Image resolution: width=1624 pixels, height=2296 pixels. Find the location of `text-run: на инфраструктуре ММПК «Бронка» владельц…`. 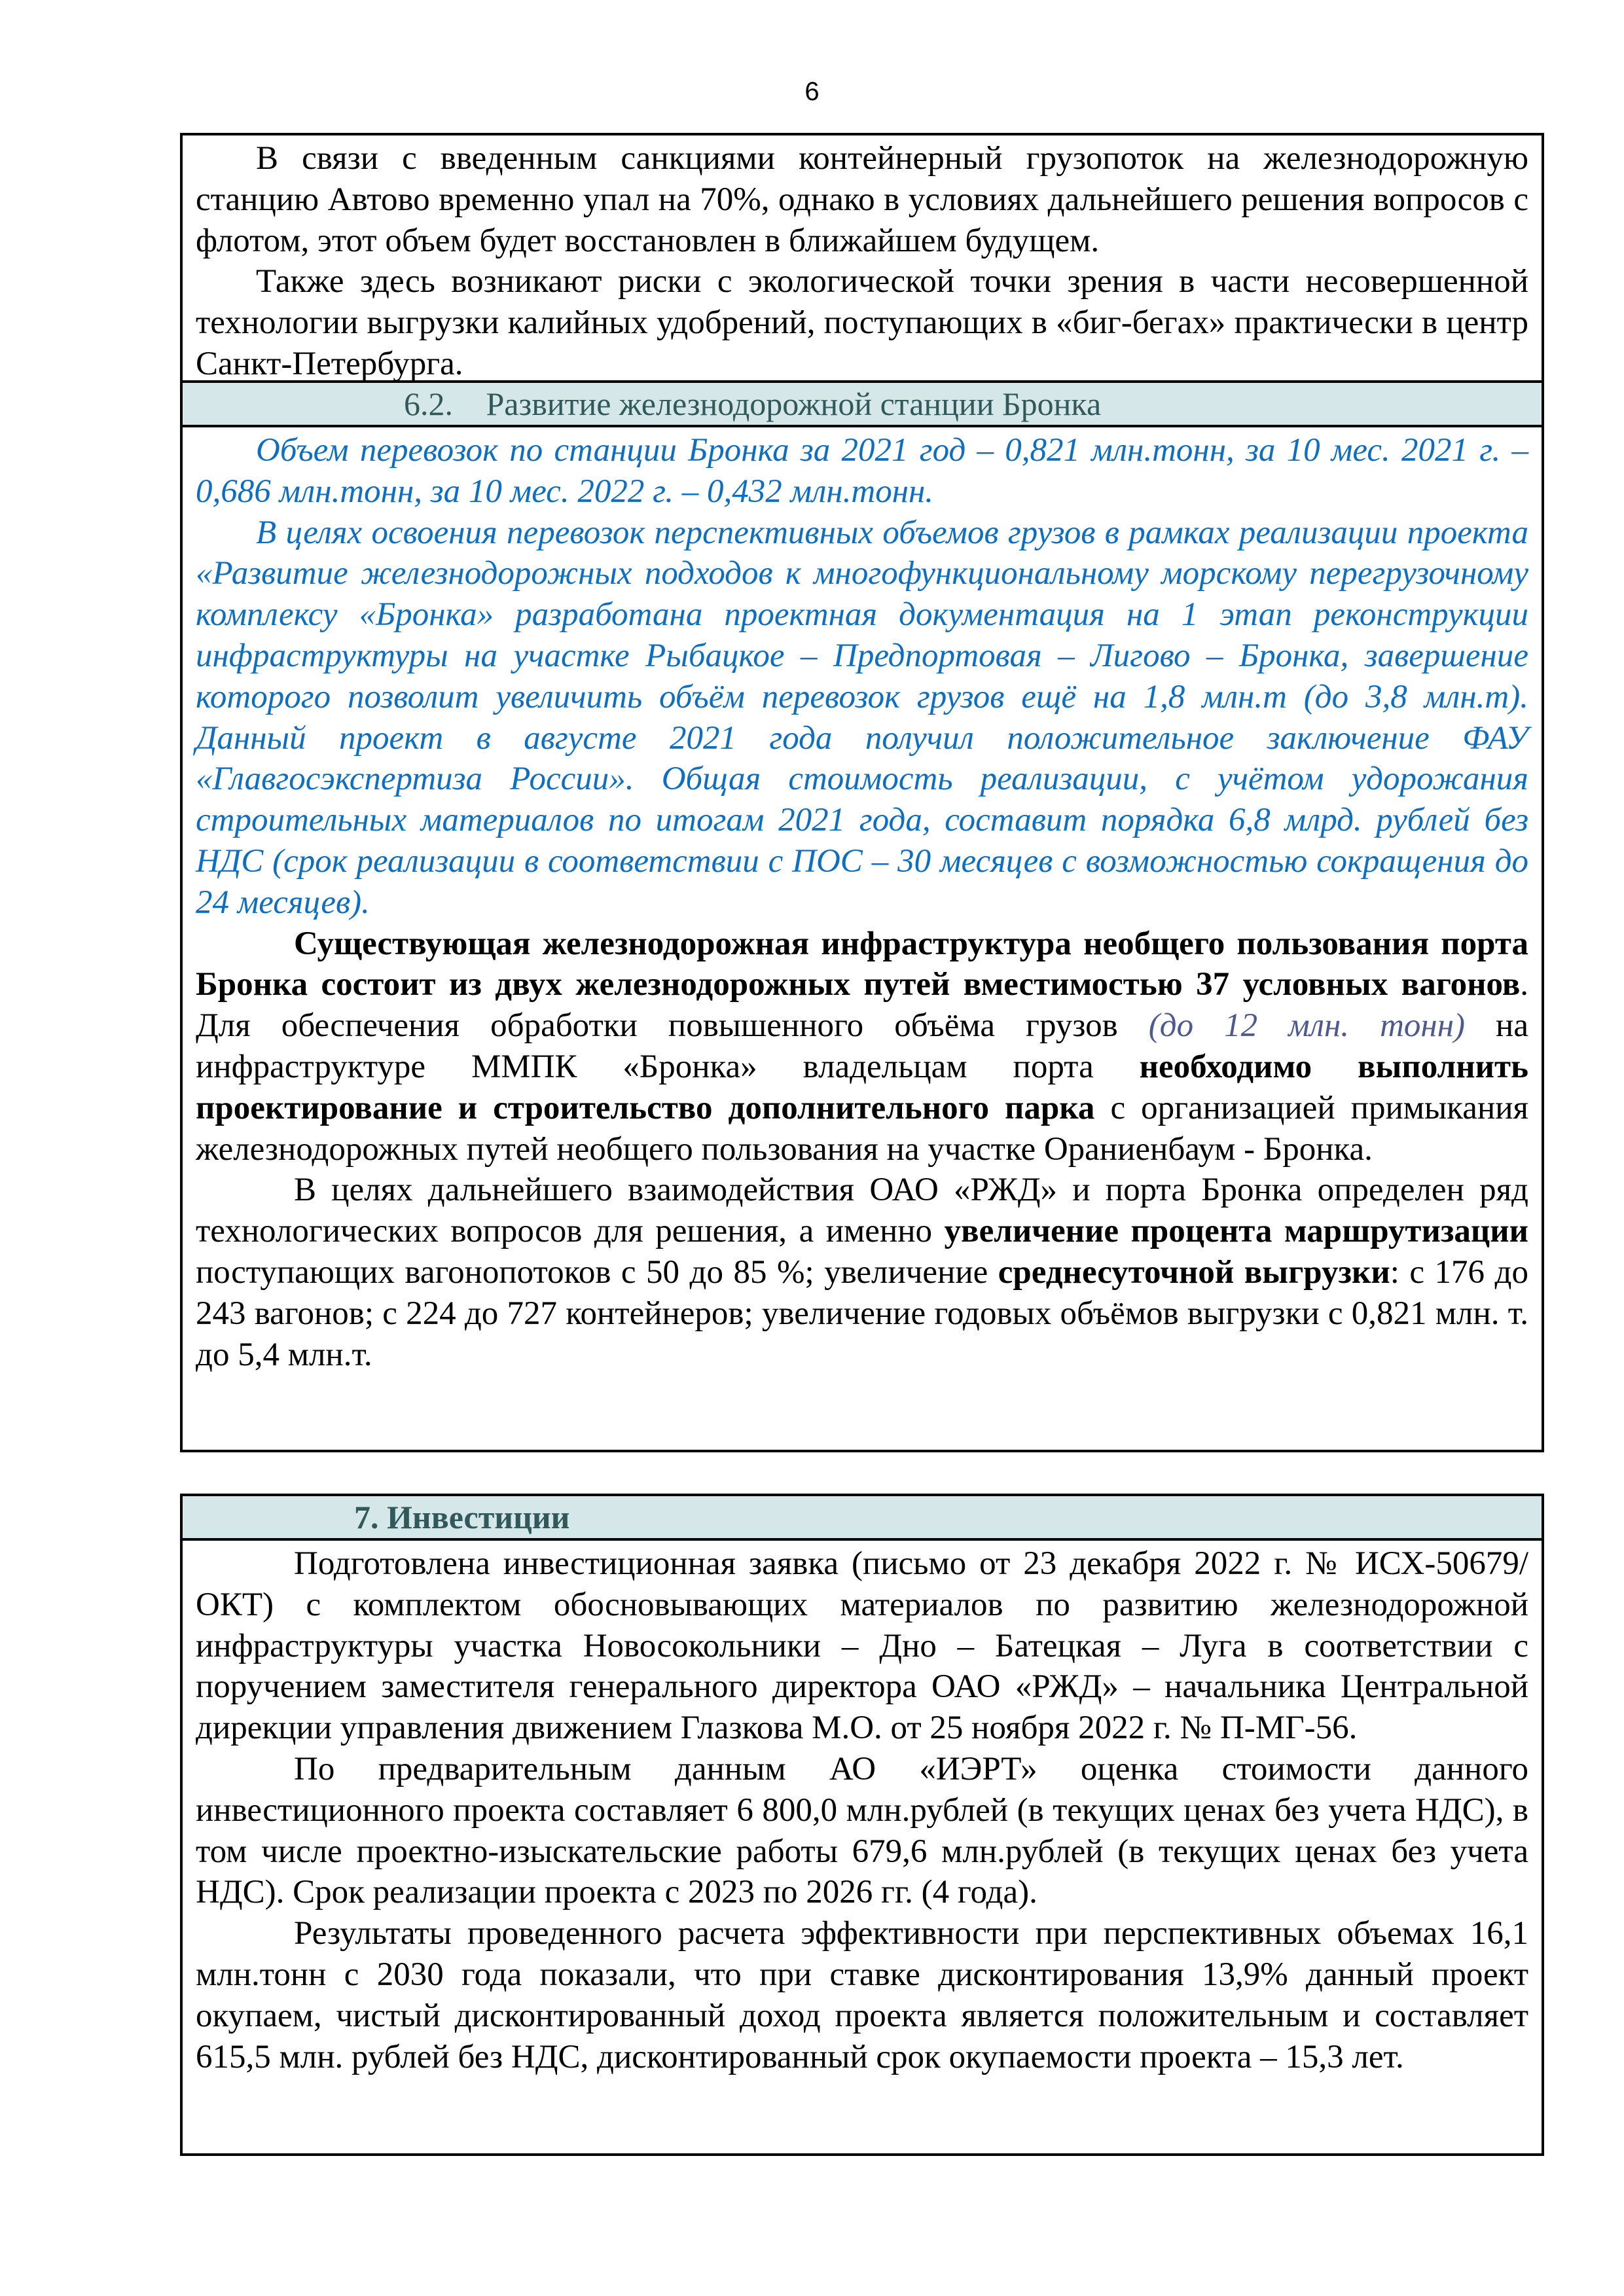

text-run: на инфраструктуре ММПК «Бронка» владельц… is located at coordinates (862, 1046).